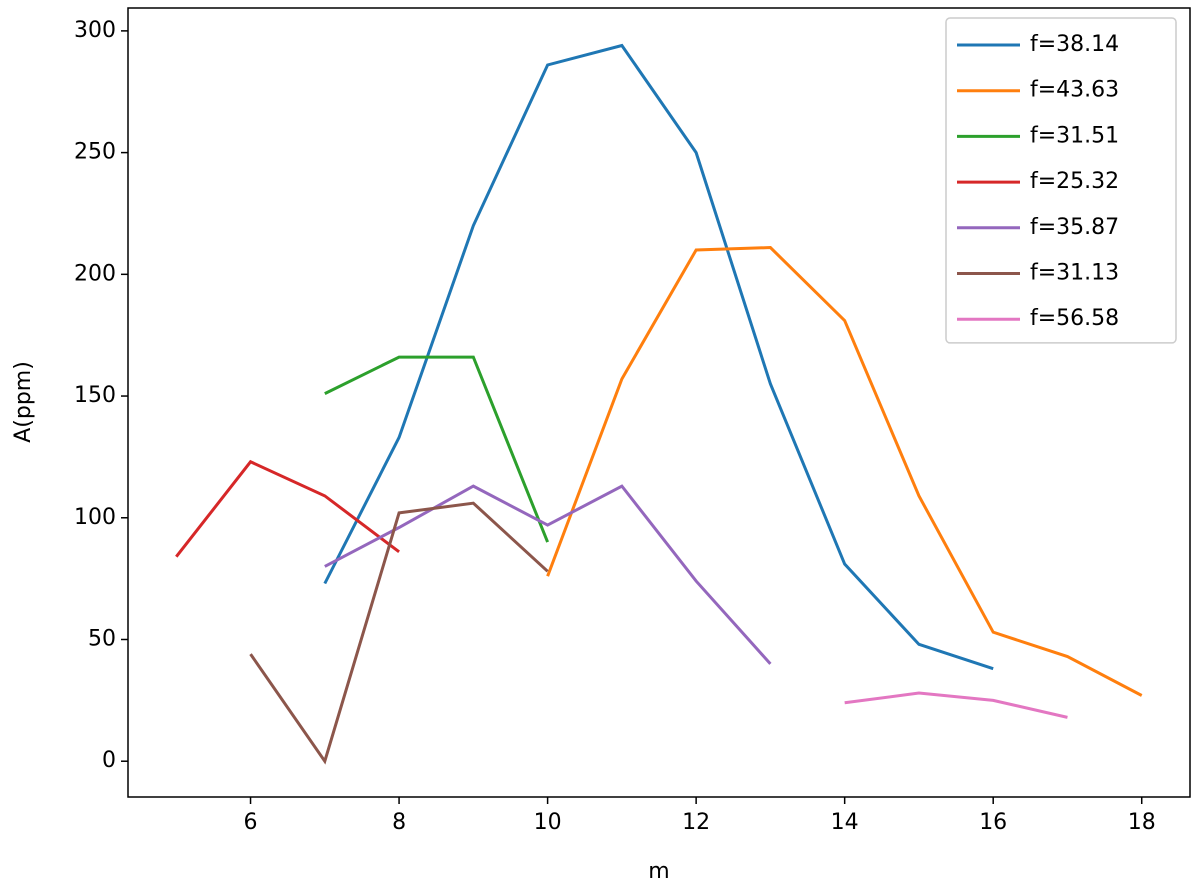 The image size is (1200, 887). I want to click on y-tick-label: 50, so click(102, 638).